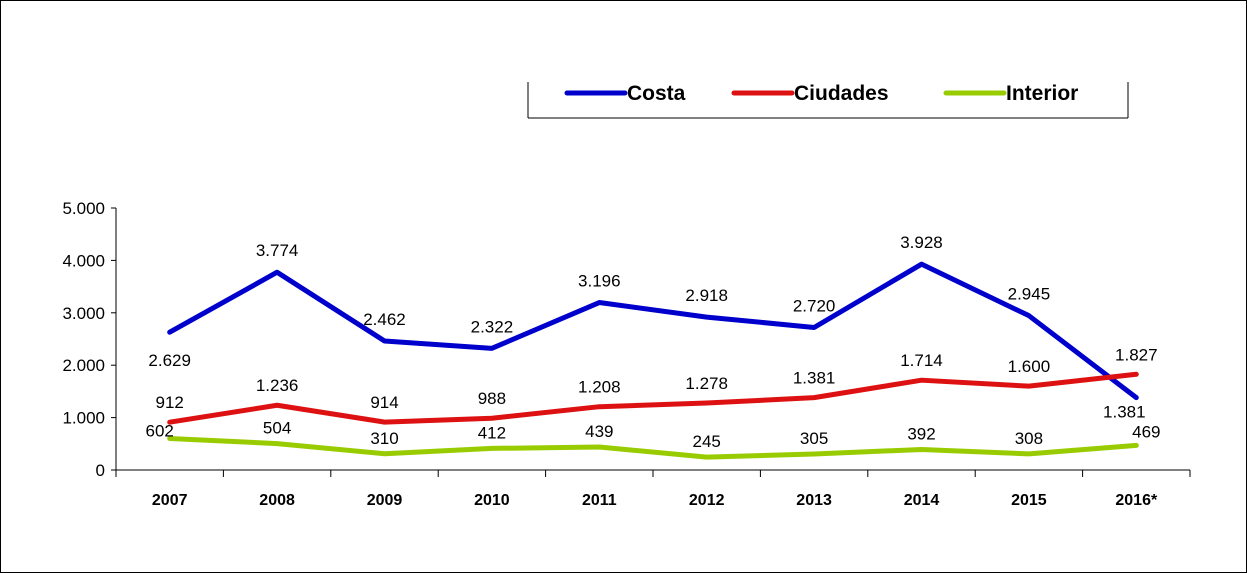 The width and height of the screenshot is (1247, 573). I want to click on data-label-interior: 308, so click(1029, 438).